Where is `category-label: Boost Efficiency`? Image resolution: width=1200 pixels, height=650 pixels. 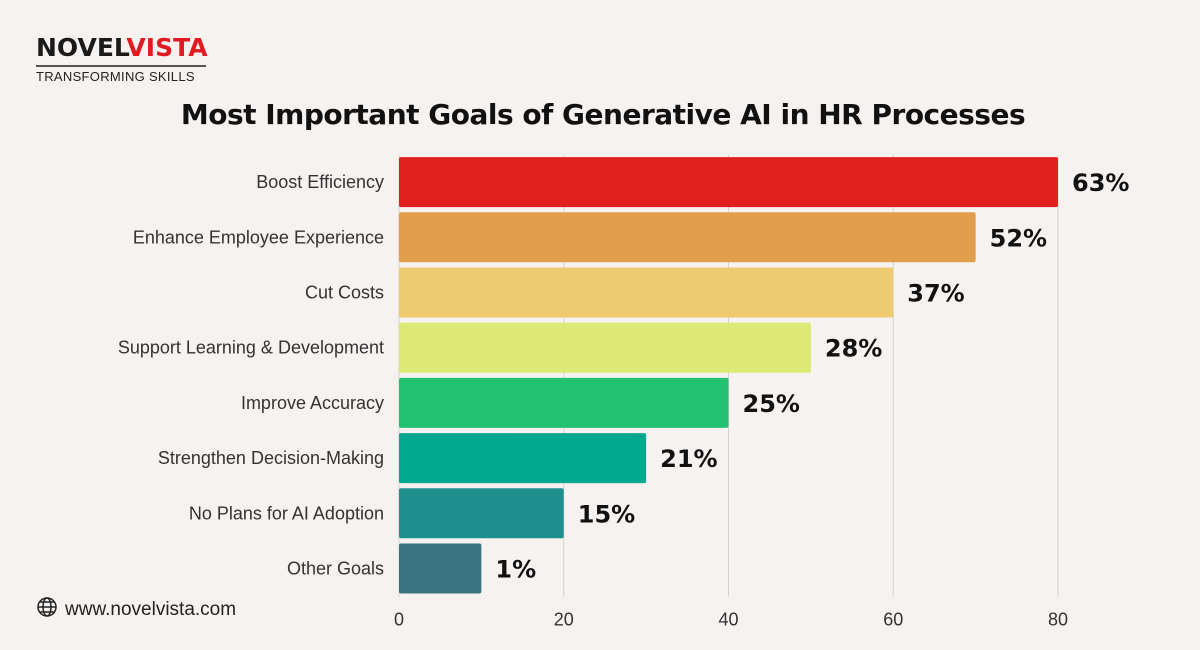
category-label: Boost Efficiency is located at coordinates (320, 182).